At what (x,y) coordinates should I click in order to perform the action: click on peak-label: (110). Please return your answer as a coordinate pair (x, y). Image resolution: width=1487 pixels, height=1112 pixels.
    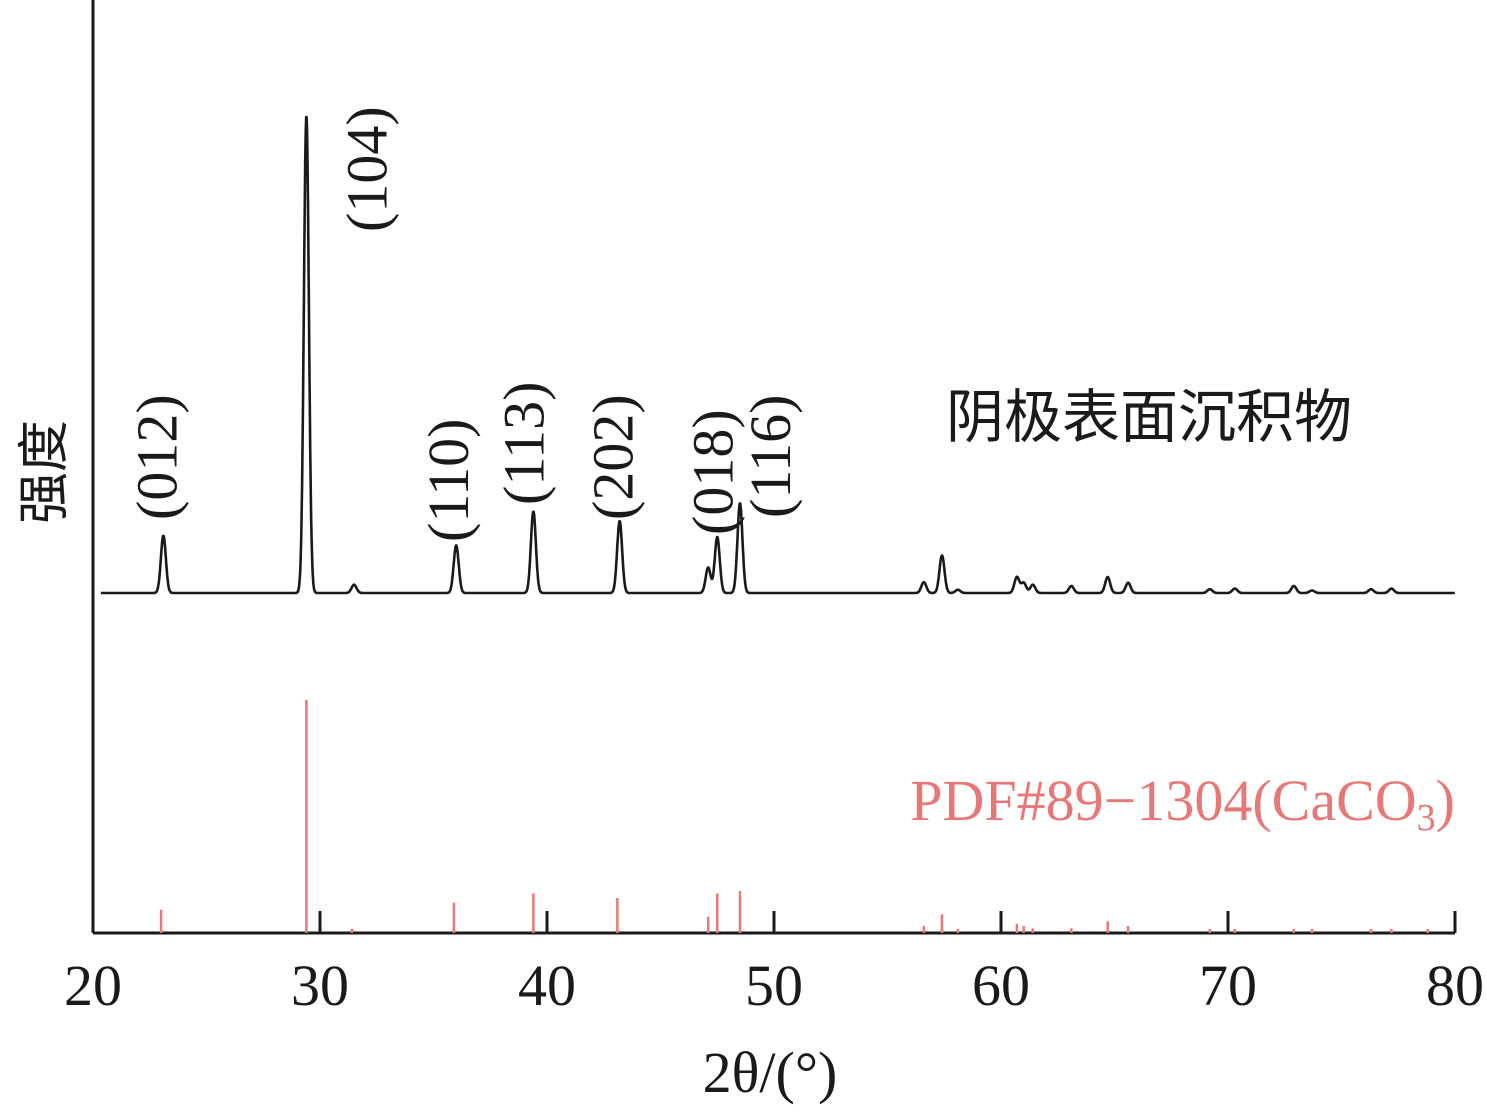
    Looking at the image, I should click on (448, 480).